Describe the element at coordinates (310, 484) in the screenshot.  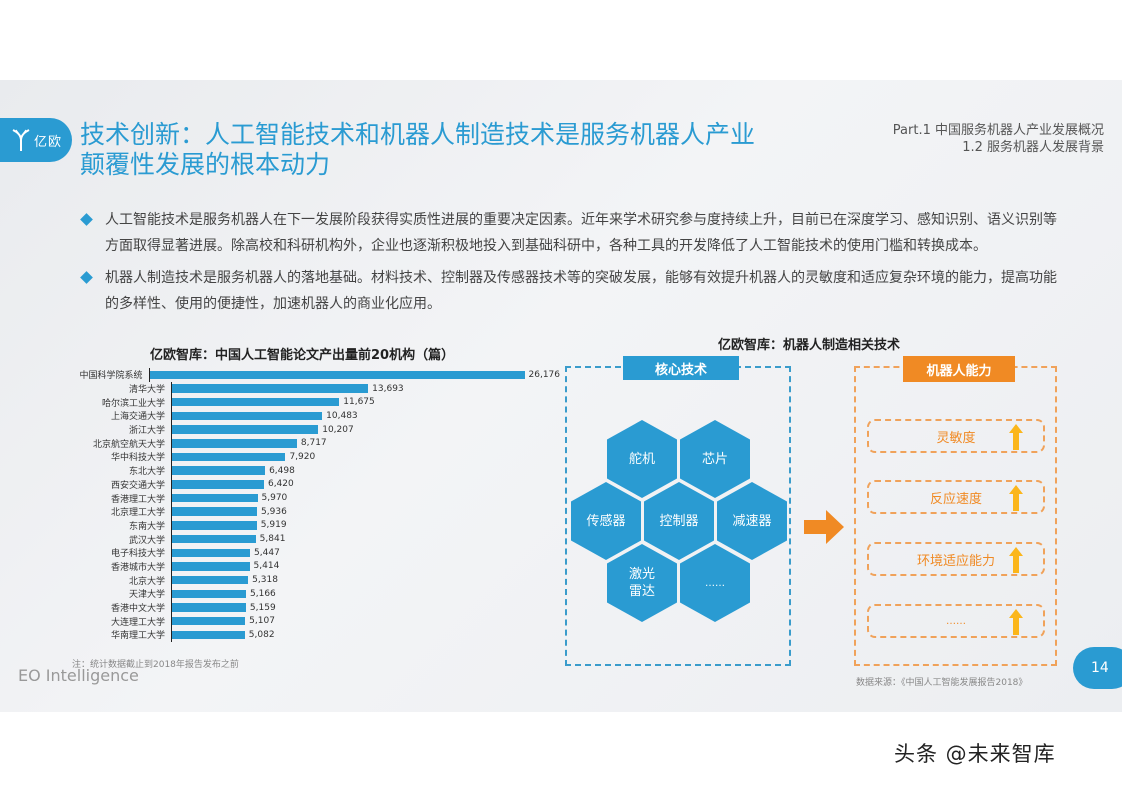
I see `bar-row: 西安交通大学 6,420` at that location.